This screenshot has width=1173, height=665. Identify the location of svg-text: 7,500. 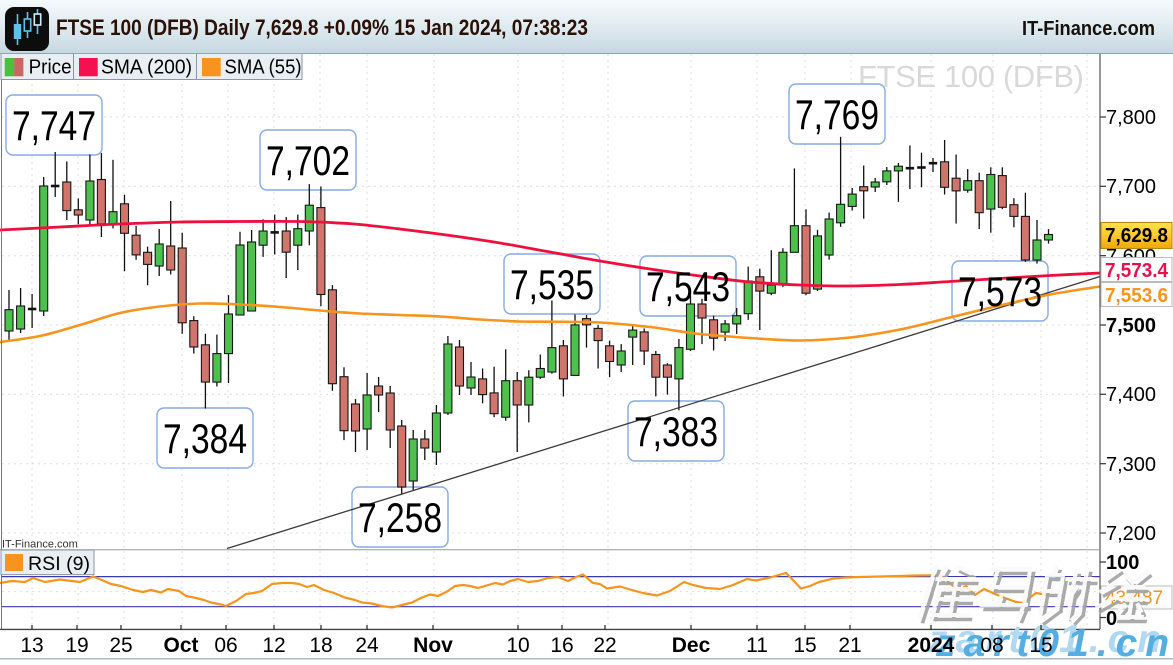
(1131, 326).